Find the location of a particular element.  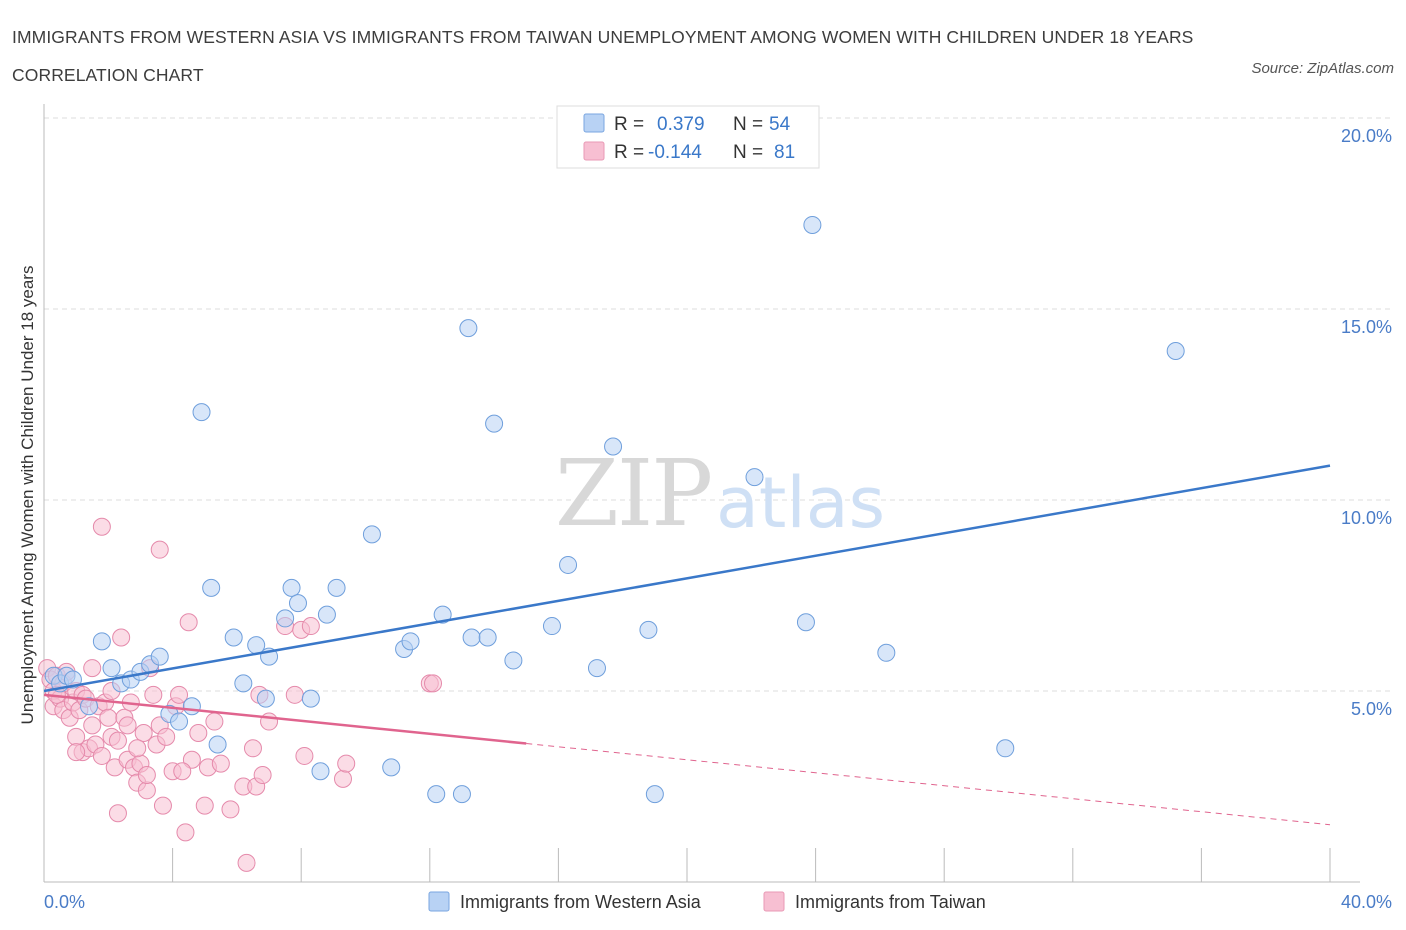

legend-r-label-1: R = is located at coordinates (629, 124).